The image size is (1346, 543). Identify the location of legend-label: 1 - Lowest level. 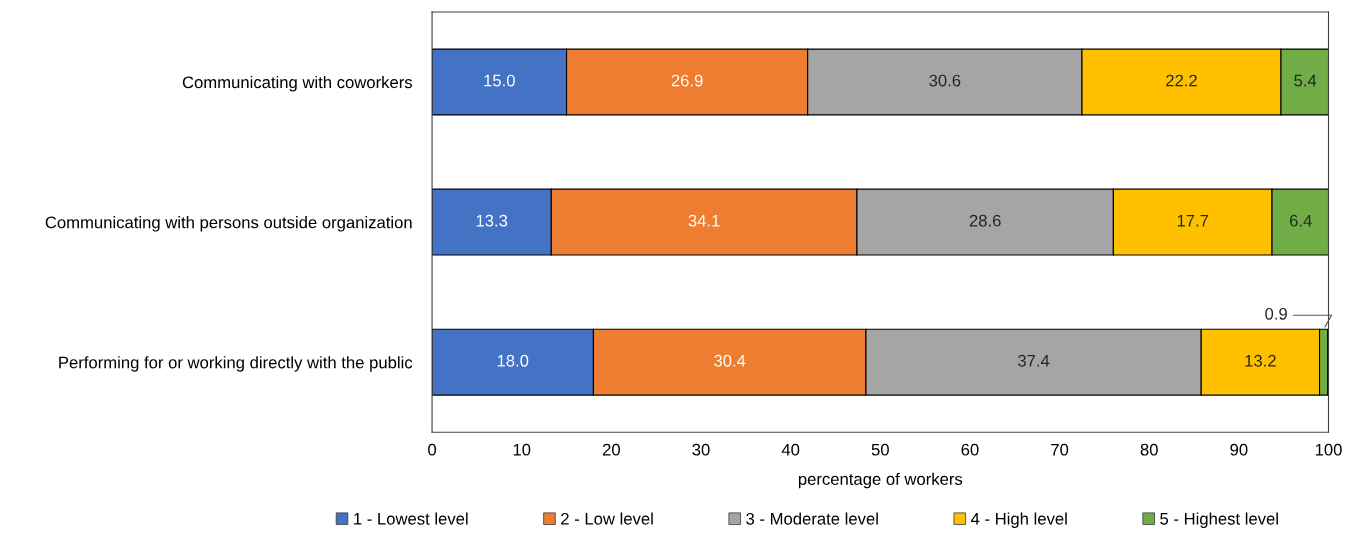
(411, 518).